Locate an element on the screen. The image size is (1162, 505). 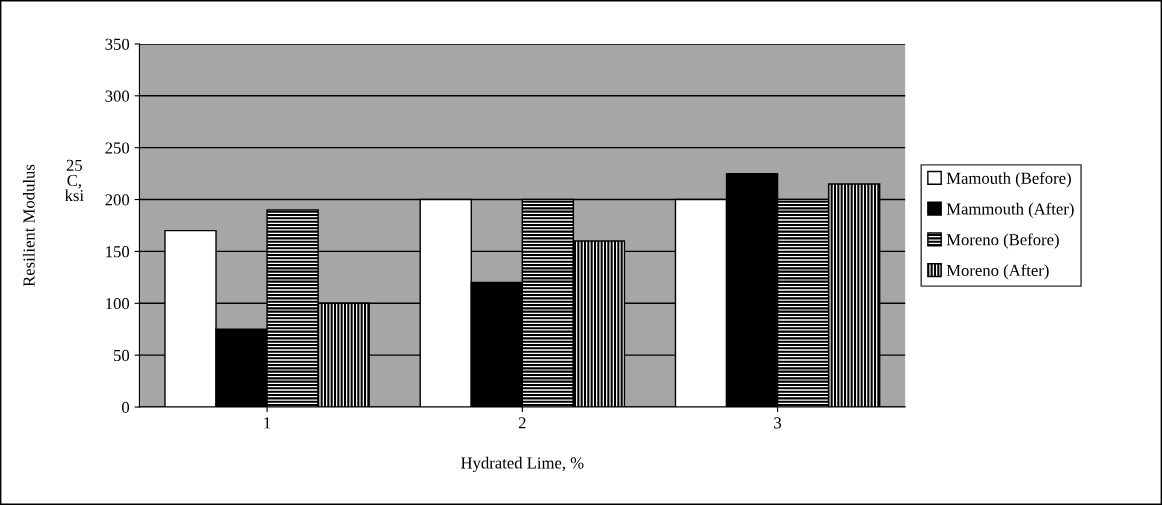
x-axis-title: Hydrated Lime, % is located at coordinates (522, 464).